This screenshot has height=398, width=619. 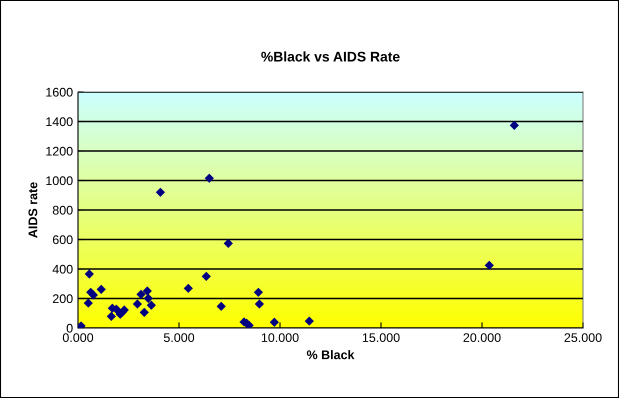 What do you see at coordinates (280, 337) in the screenshot?
I see `x-tick-label: 10.000` at bounding box center [280, 337].